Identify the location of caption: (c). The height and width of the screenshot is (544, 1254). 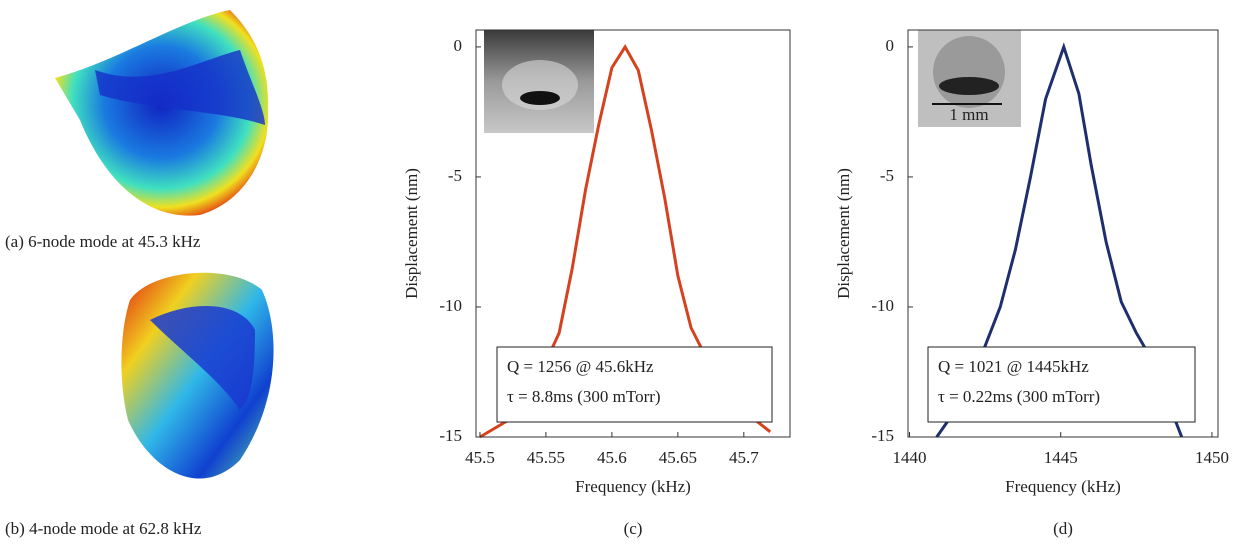
(633, 528).